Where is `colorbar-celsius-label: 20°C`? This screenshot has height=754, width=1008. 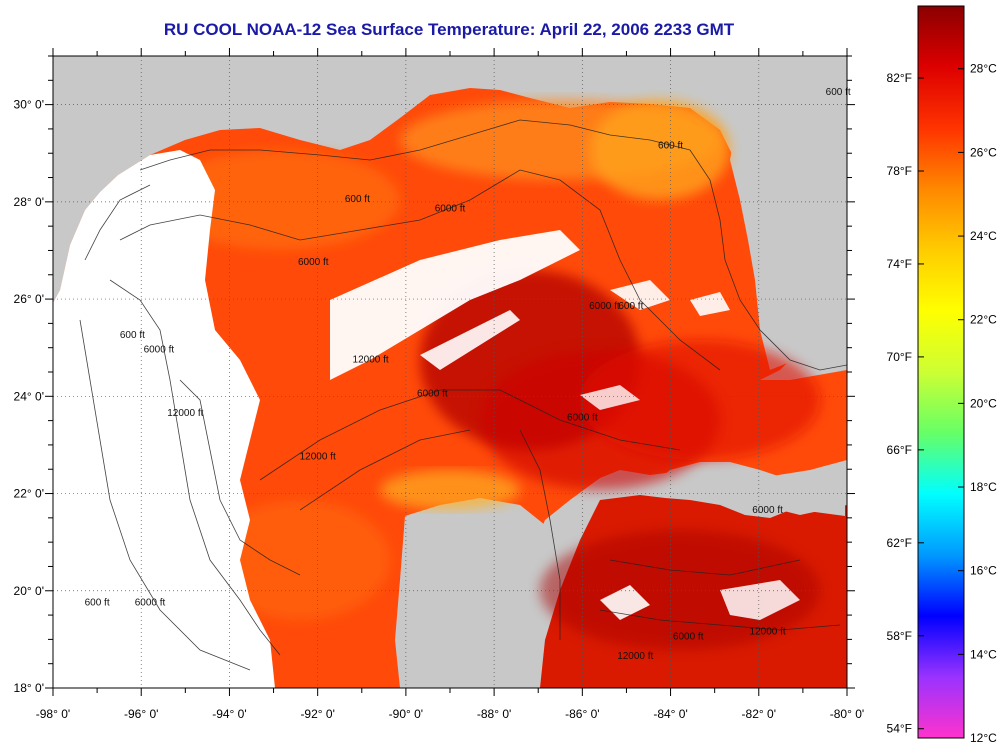 colorbar-celsius-label: 20°C is located at coordinates (983, 403).